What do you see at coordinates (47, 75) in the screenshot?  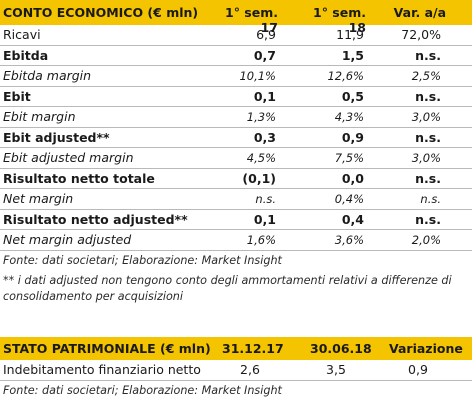 I see `row-label: Ebitda margin` at bounding box center [47, 75].